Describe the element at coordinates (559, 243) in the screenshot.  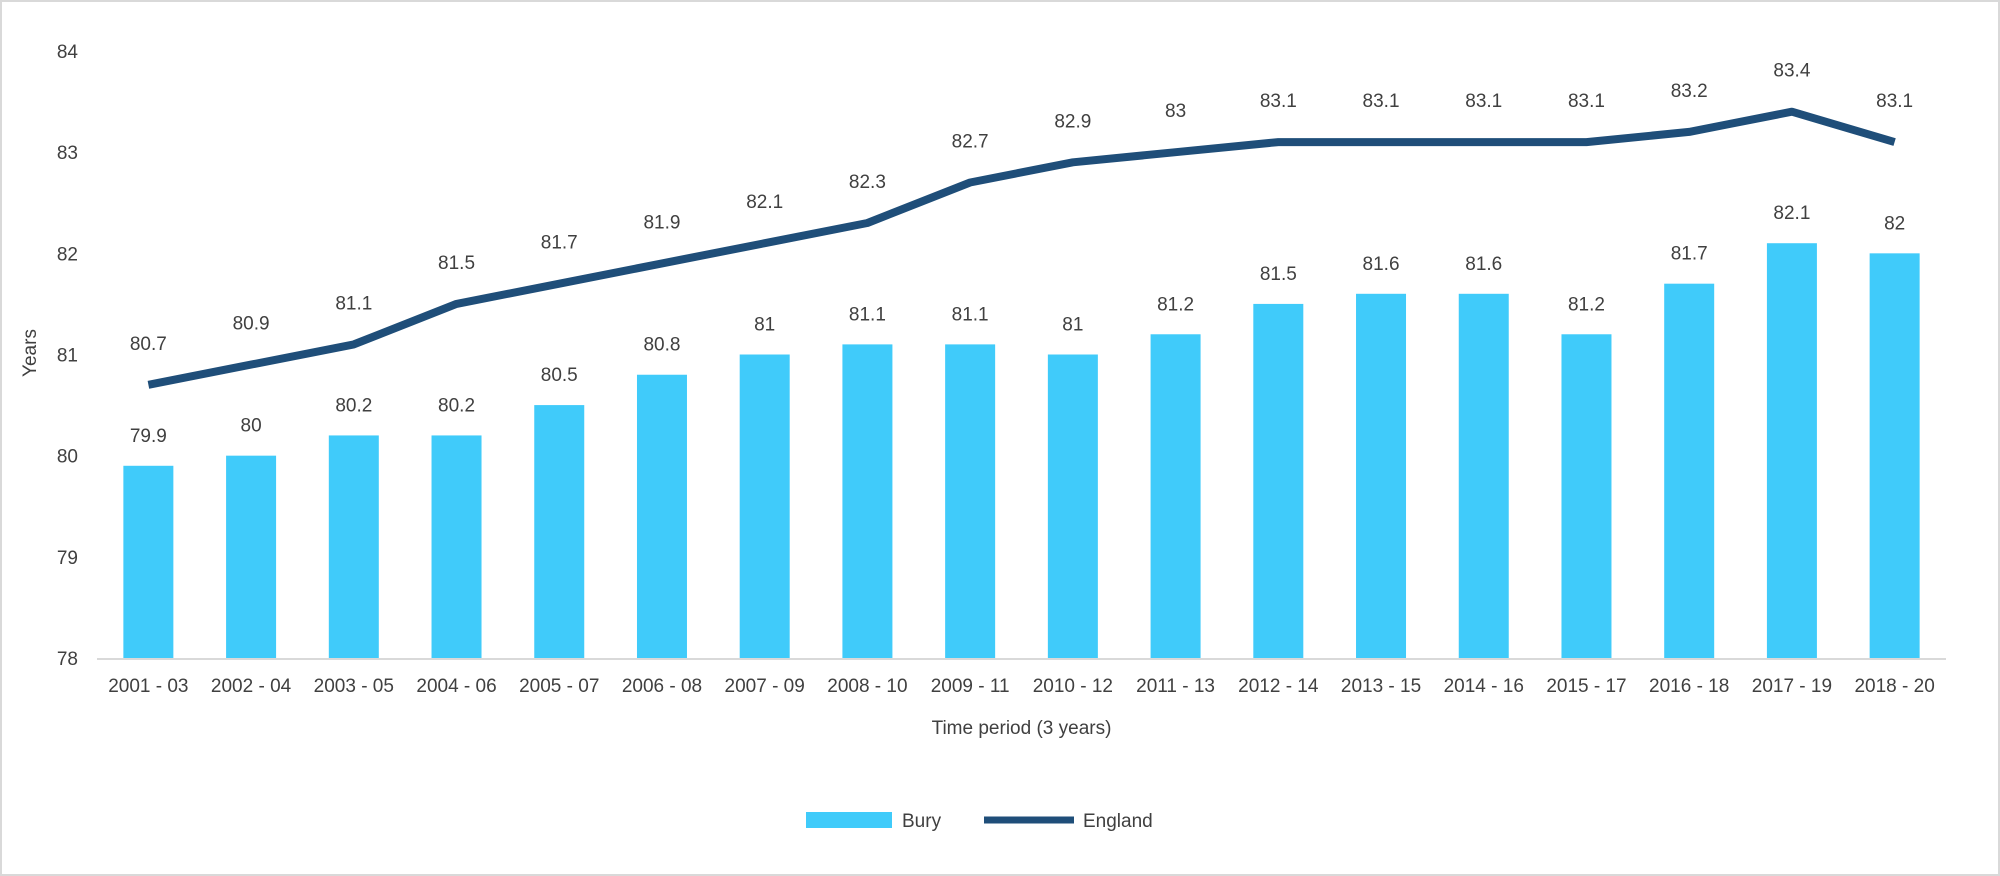
I see `england-data-label: 81.7` at that location.